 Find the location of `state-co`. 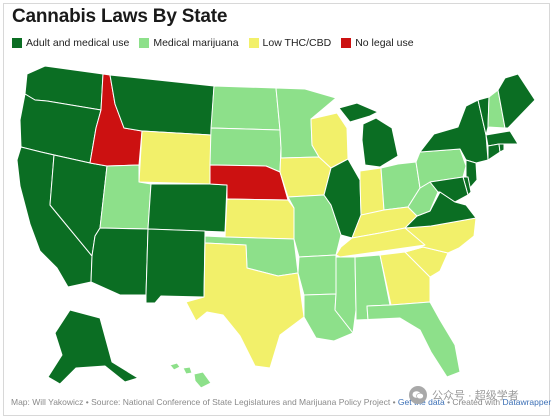

state-co is located at coordinates (187, 208).